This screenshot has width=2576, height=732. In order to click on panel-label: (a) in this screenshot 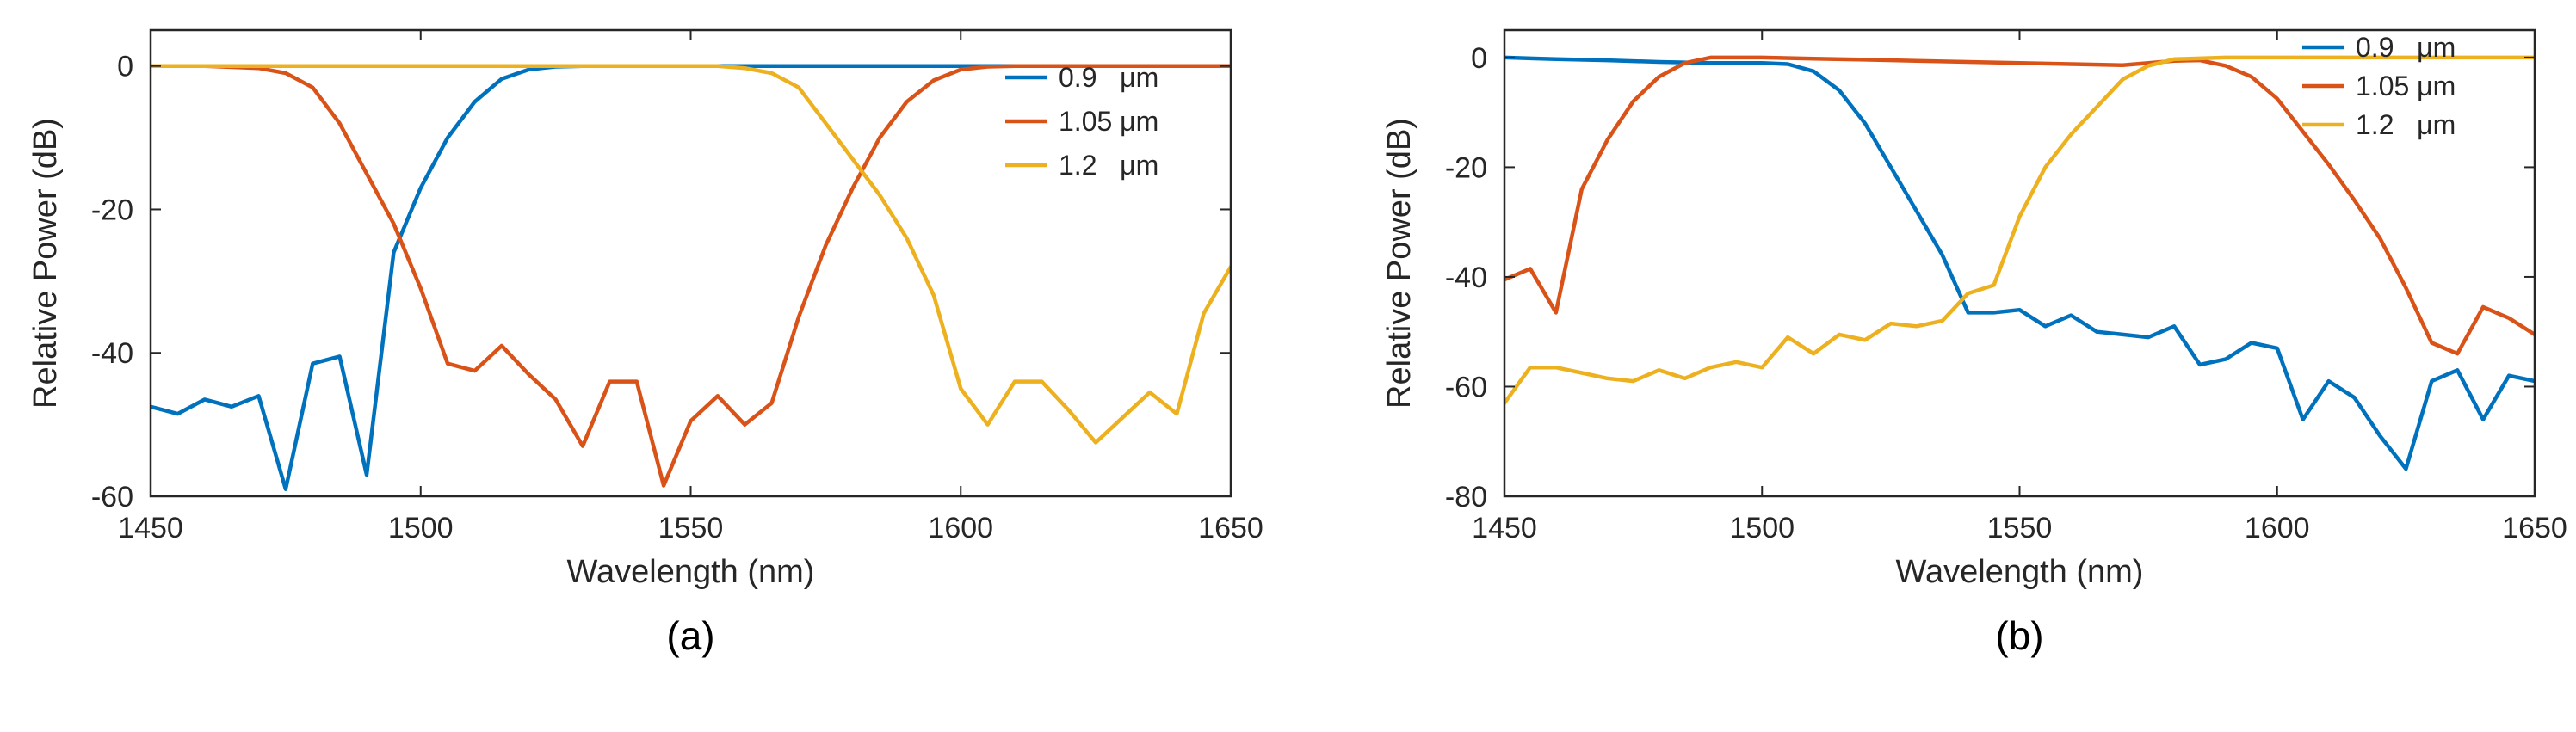, I will do `click(690, 635)`.